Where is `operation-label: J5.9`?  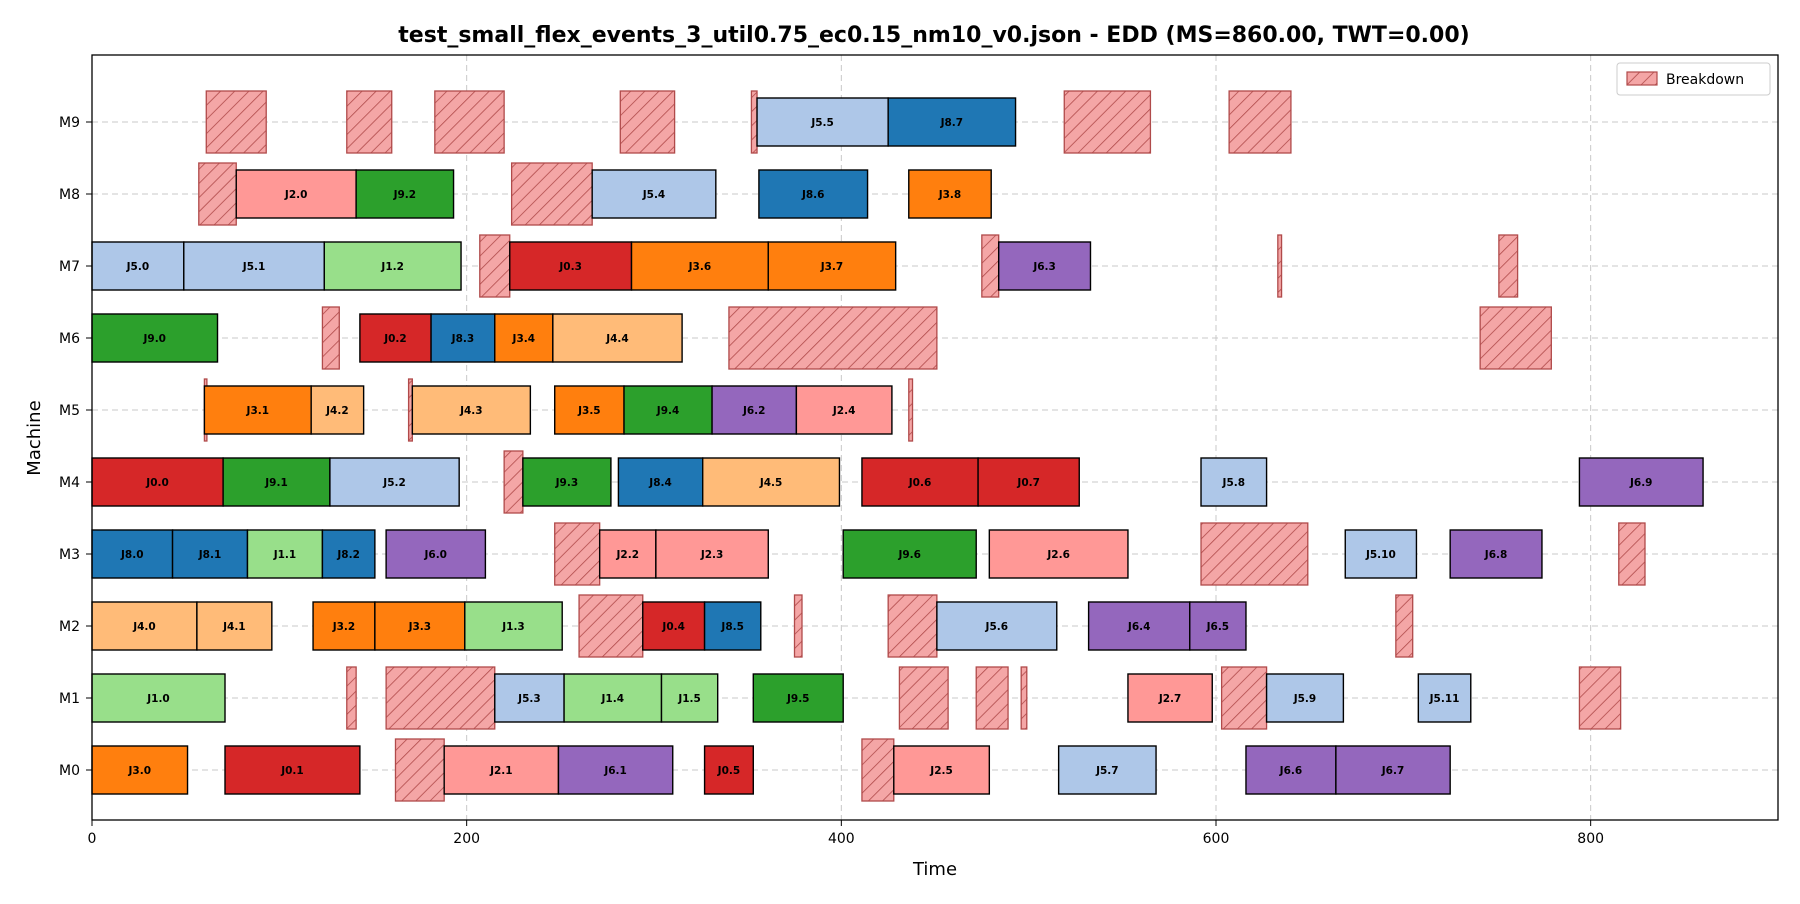 operation-label: J5.9 is located at coordinates (1305, 699).